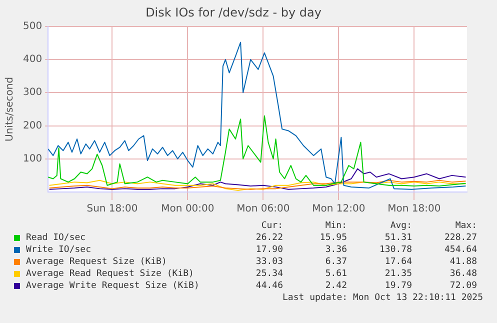  Describe the element at coordinates (460, 250) in the screenshot. I see `text: 454.64` at that location.